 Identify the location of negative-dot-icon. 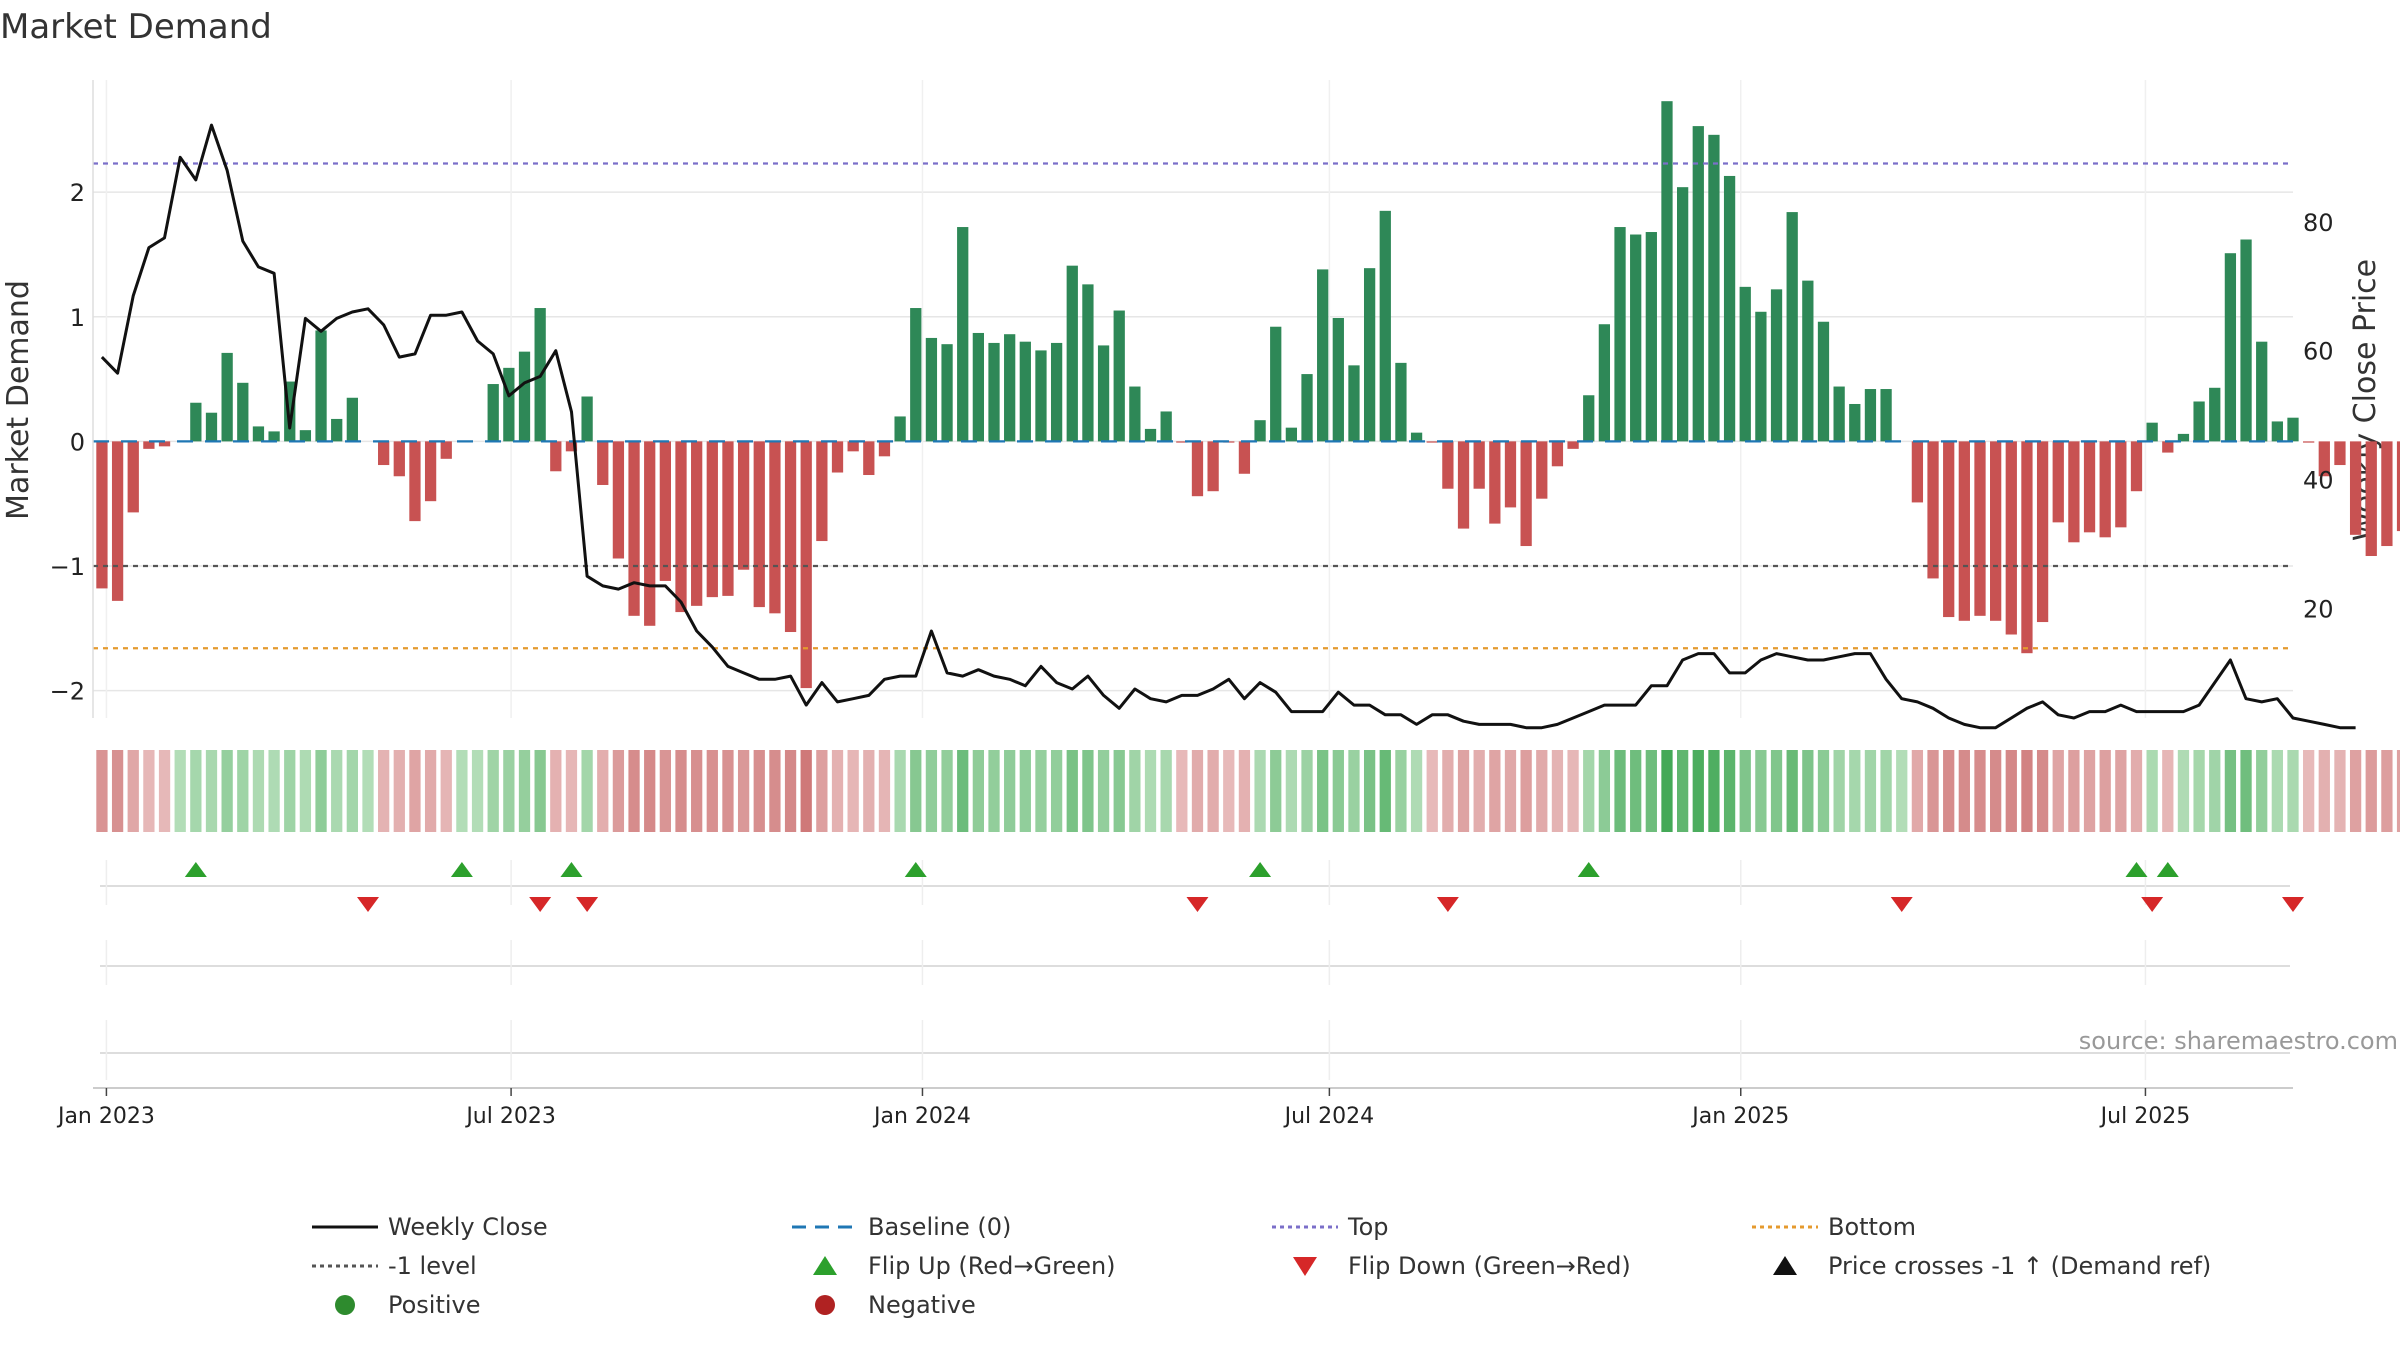
(825, 1305).